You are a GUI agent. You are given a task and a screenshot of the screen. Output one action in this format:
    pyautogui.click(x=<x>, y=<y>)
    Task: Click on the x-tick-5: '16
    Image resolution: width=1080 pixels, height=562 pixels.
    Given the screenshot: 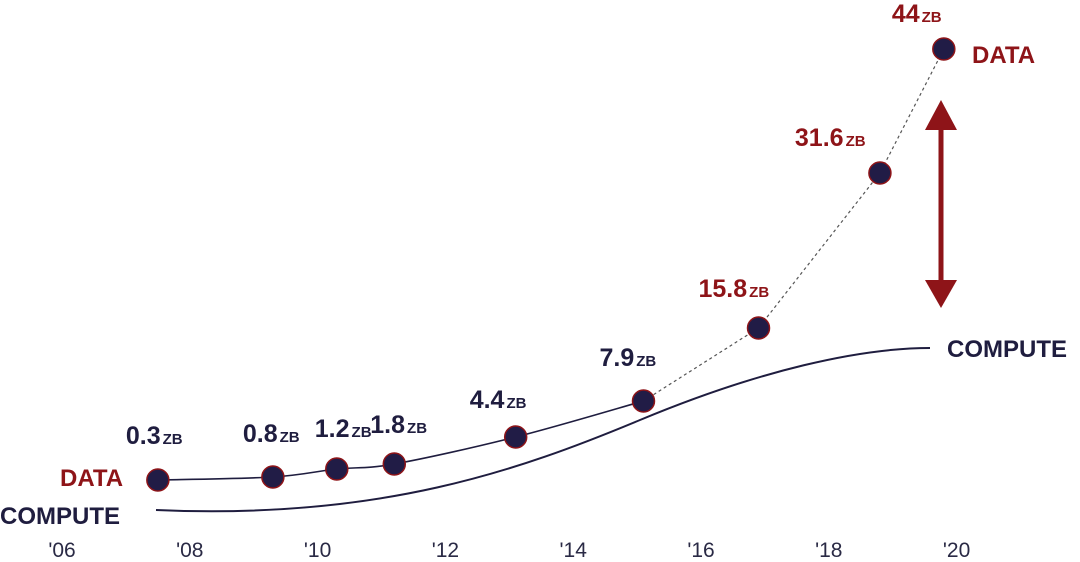 What is the action you would take?
    pyautogui.click(x=700, y=550)
    